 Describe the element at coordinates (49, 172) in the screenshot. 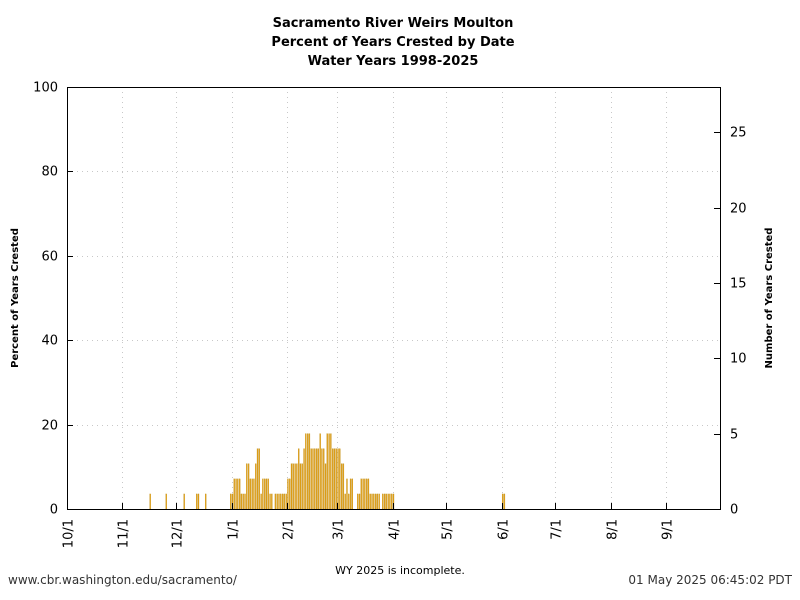

I see `y-tick-label-left: 80` at that location.